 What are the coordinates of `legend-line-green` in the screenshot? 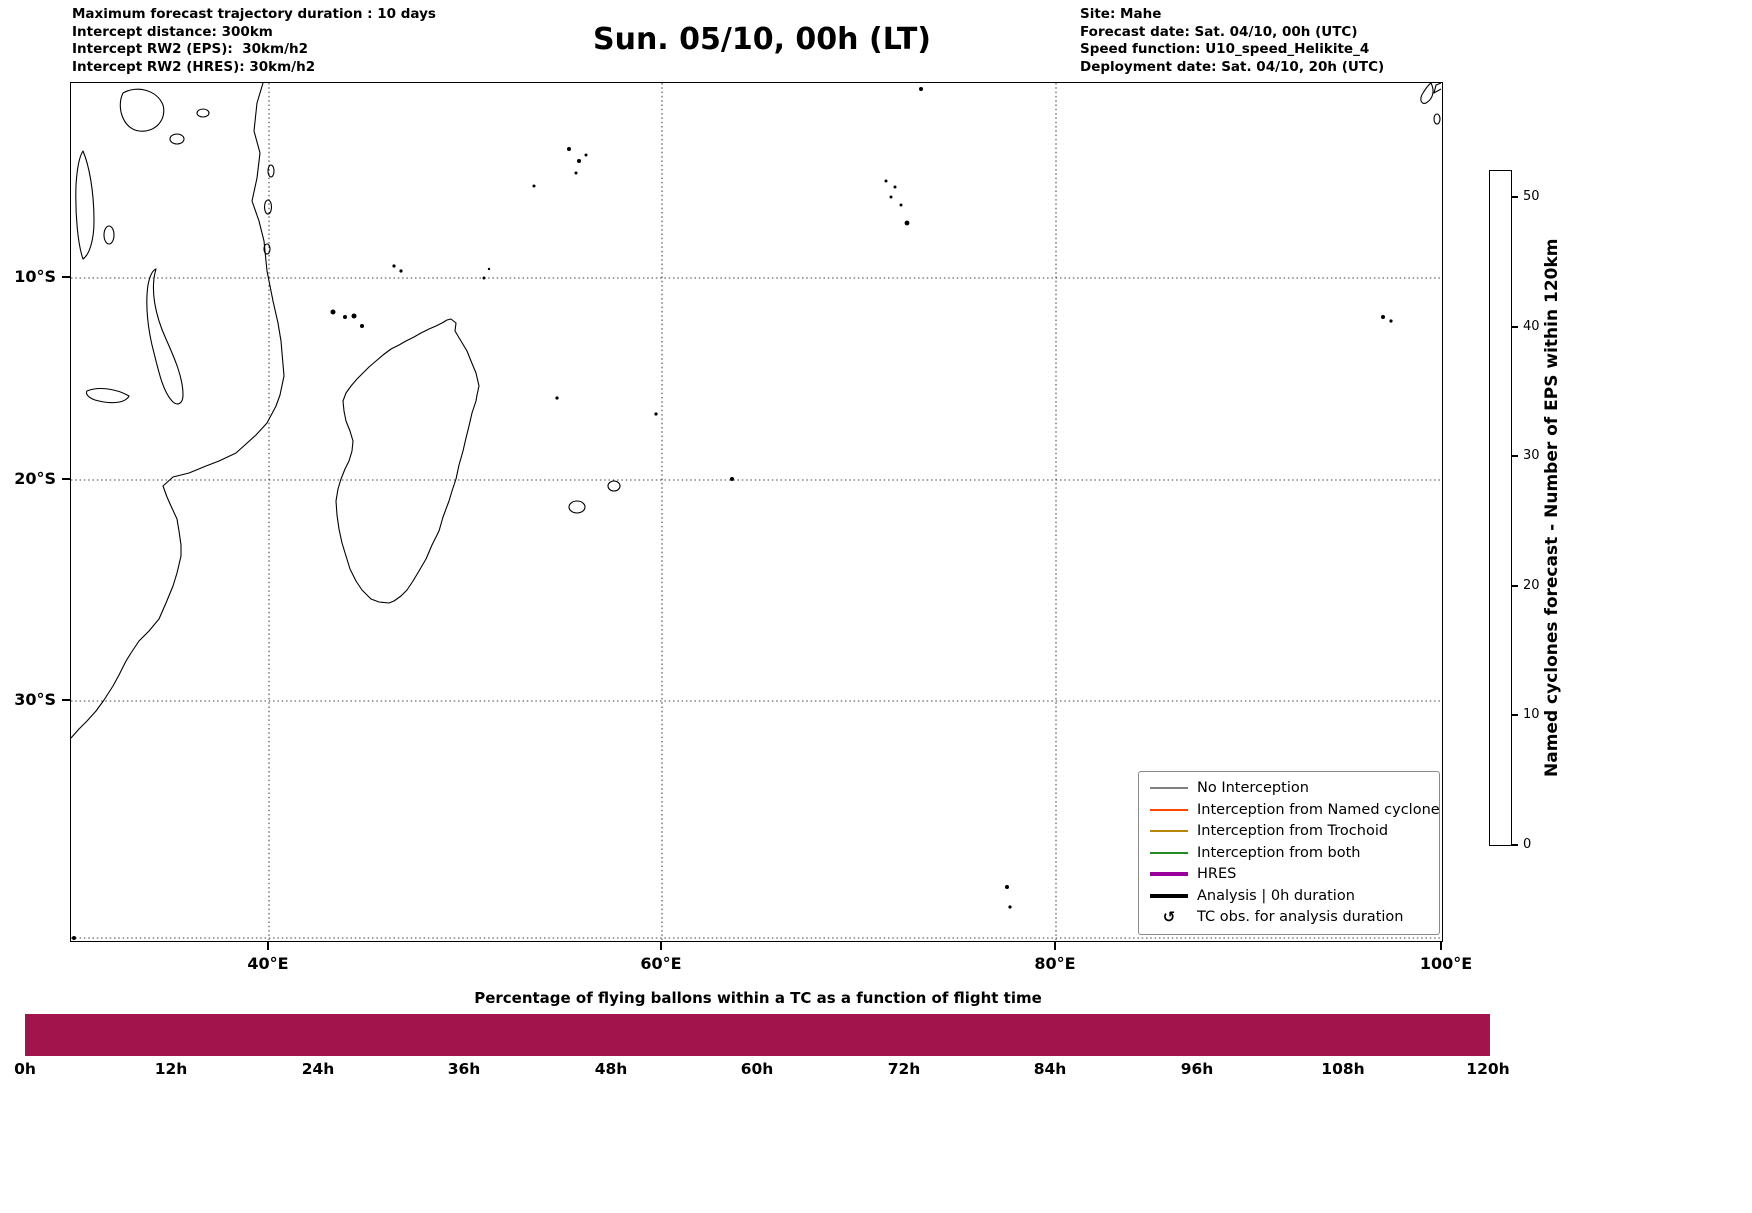 It's located at (1169, 852).